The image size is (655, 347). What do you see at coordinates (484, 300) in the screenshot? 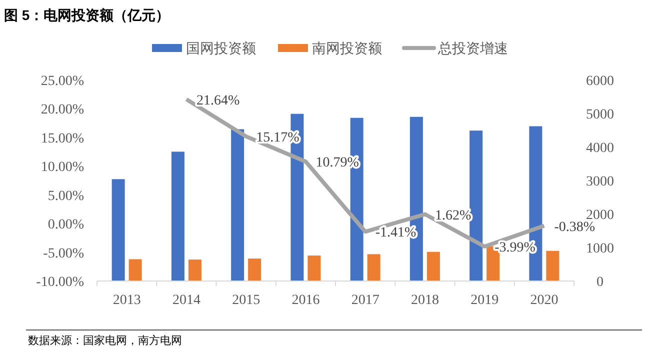
I see `x-tick-label: 2019` at bounding box center [484, 300].